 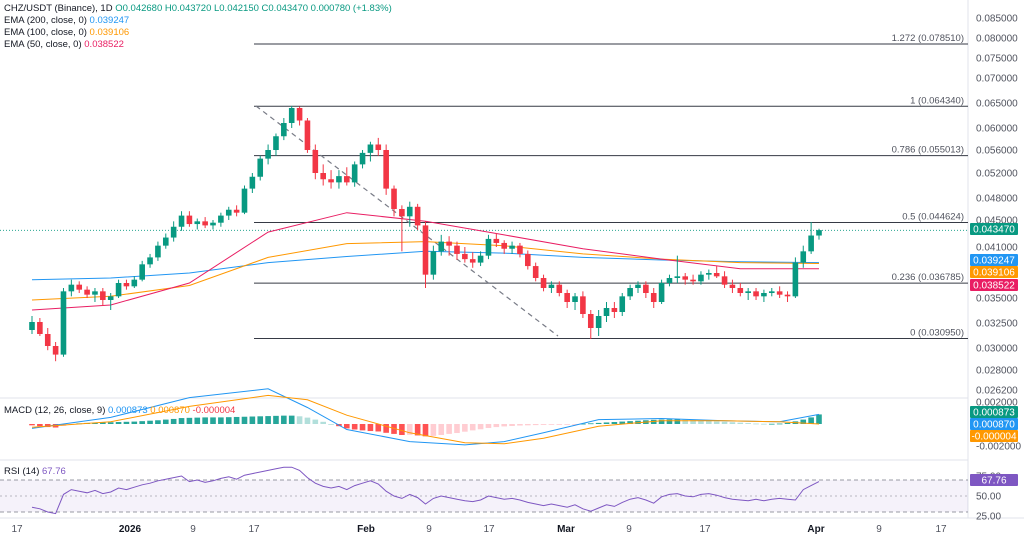 I want to click on y-tick-label: 0.065000, so click(x=997, y=104).